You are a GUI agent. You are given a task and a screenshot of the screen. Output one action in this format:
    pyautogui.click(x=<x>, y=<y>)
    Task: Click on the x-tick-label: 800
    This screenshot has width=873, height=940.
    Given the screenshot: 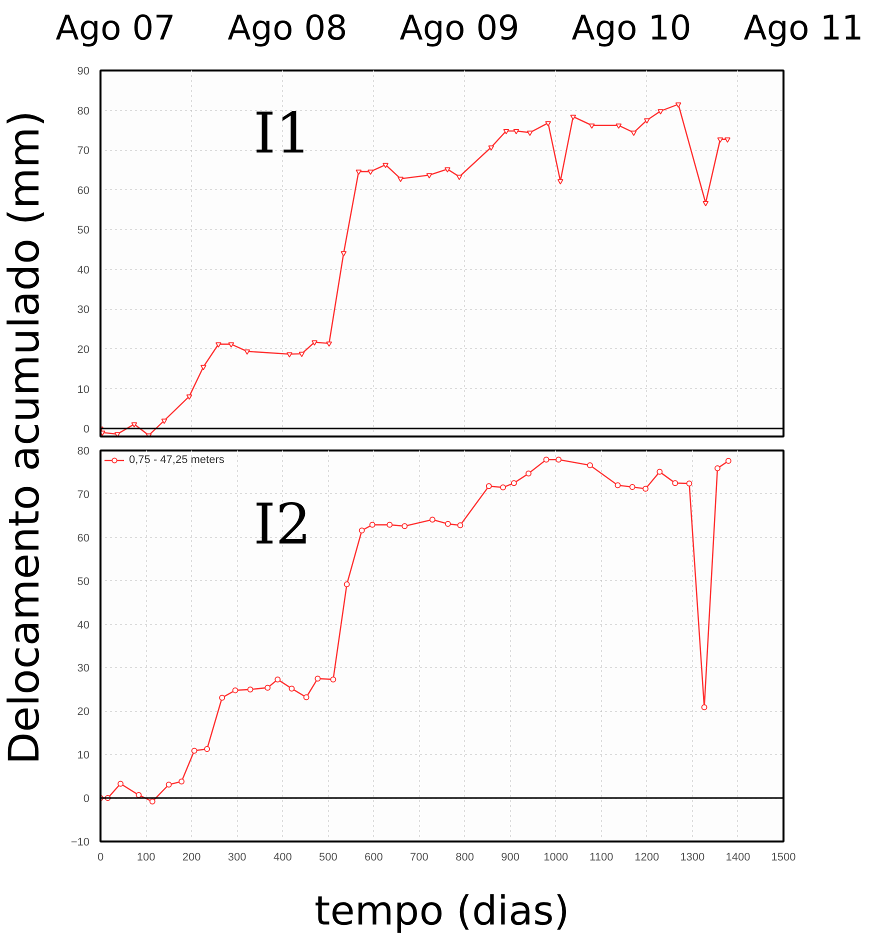 What is the action you would take?
    pyautogui.click(x=465, y=858)
    